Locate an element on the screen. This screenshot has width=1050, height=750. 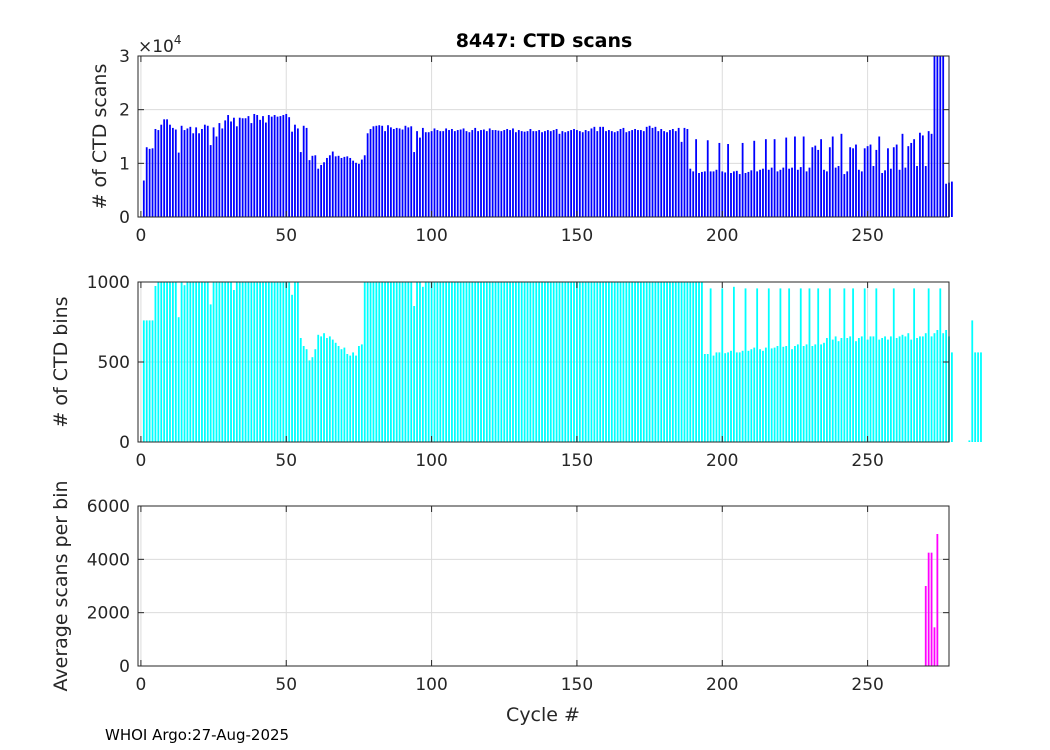
y-tick-label: 500 is located at coordinates (114, 363).